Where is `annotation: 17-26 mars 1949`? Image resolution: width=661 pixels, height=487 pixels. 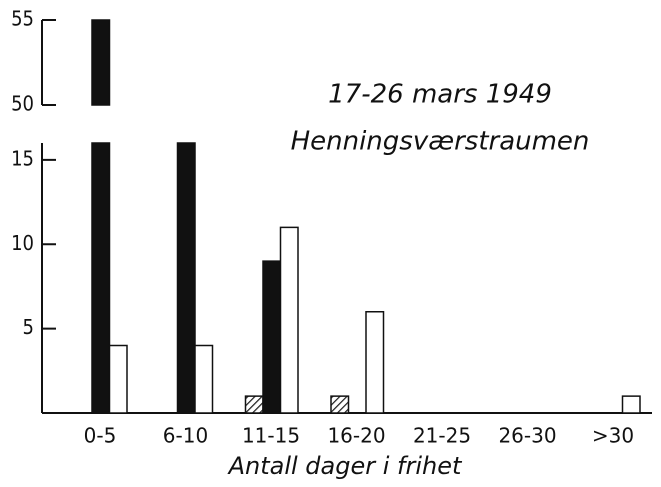
annotation: 17-26 mars 1949 is located at coordinates (440, 95).